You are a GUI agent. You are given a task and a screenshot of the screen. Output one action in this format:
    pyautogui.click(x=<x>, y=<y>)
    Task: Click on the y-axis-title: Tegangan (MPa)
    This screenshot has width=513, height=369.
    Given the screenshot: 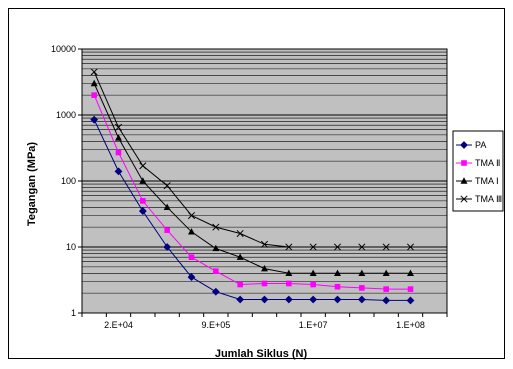 What is the action you would take?
    pyautogui.click(x=32, y=184)
    